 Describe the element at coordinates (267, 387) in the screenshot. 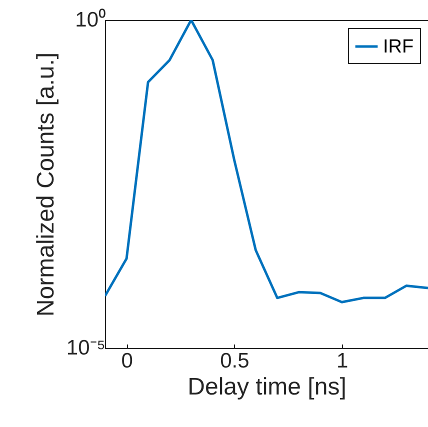

I see `x-axis-title: Delay time [ns]` at that location.